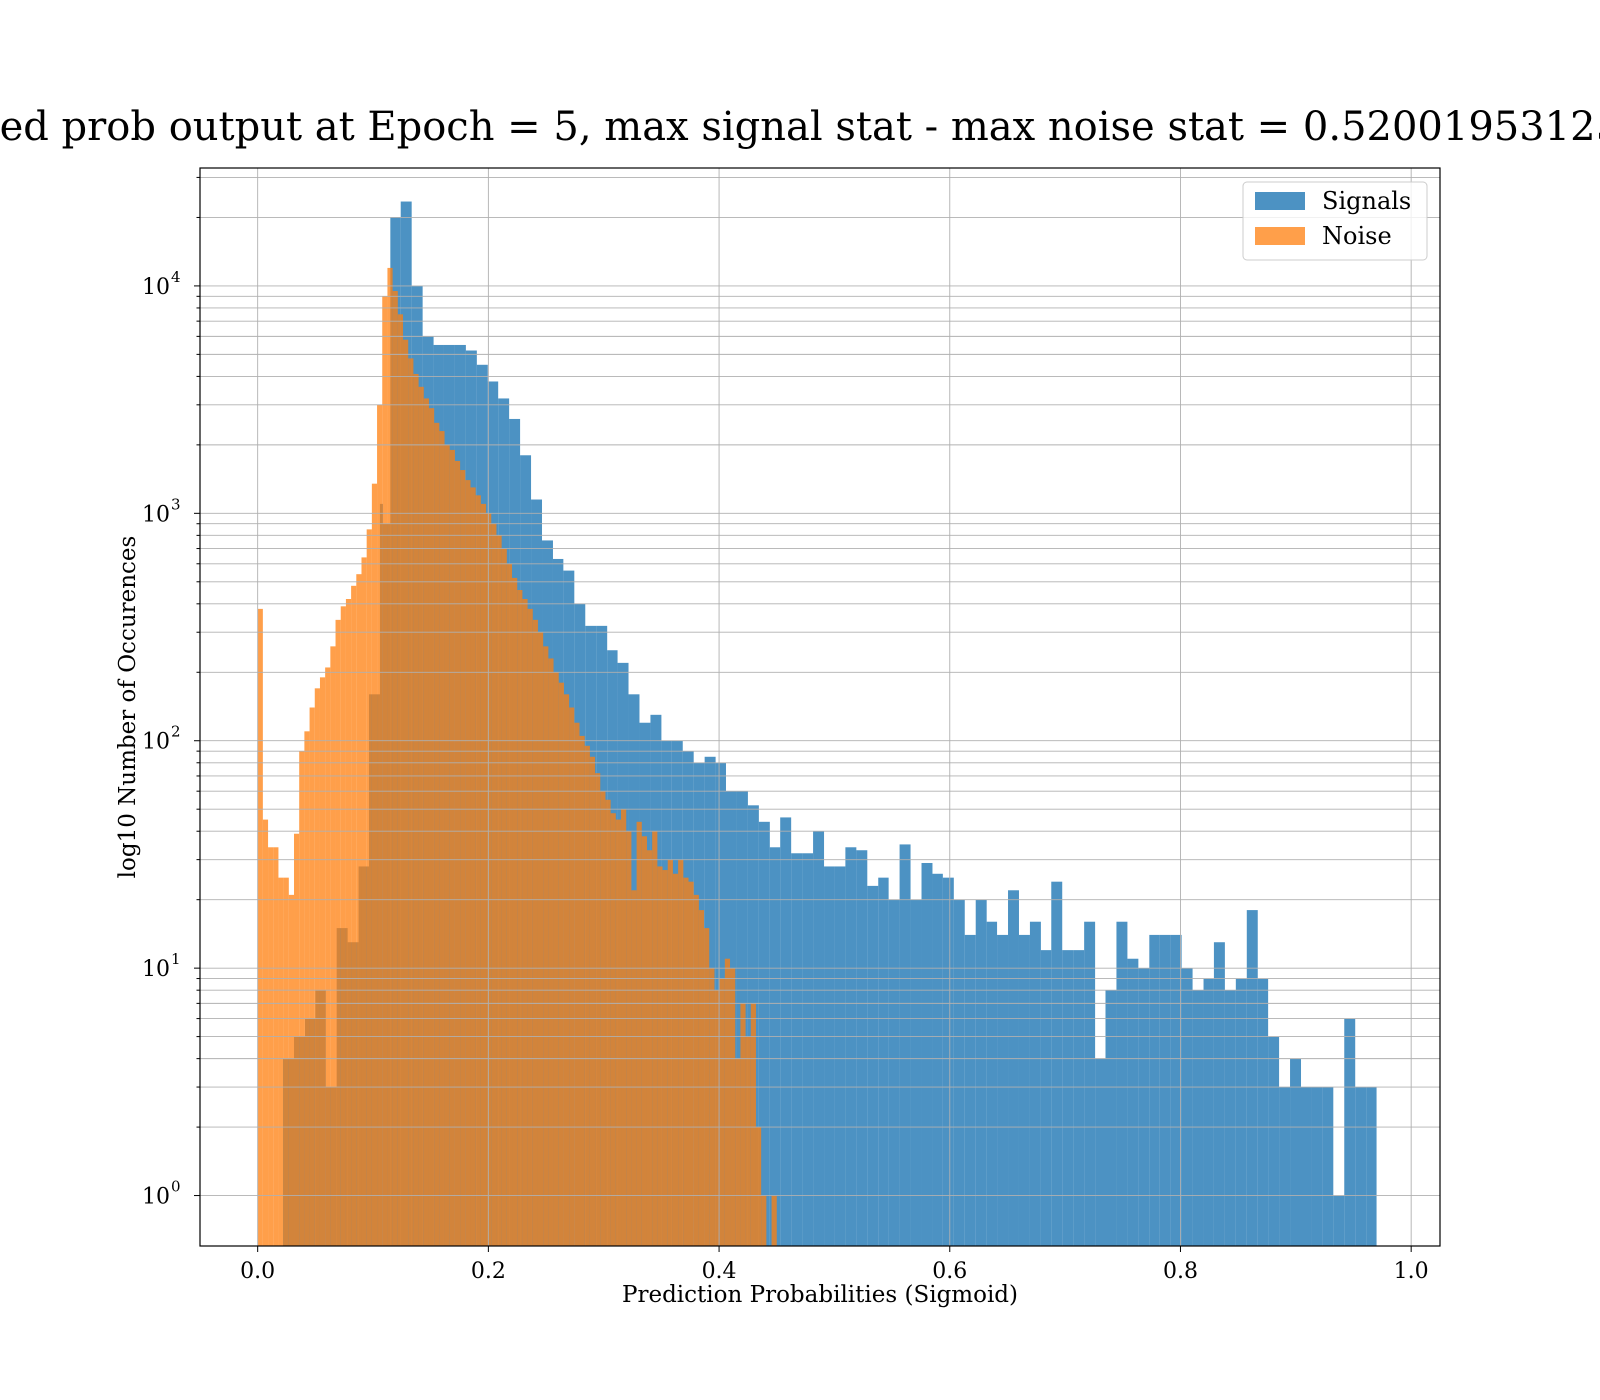 The width and height of the screenshot is (1600, 1400). What do you see at coordinates (820, 1295) in the screenshot?
I see `x-axis-label: Prediction Probabilities (Sigmoid)` at bounding box center [820, 1295].